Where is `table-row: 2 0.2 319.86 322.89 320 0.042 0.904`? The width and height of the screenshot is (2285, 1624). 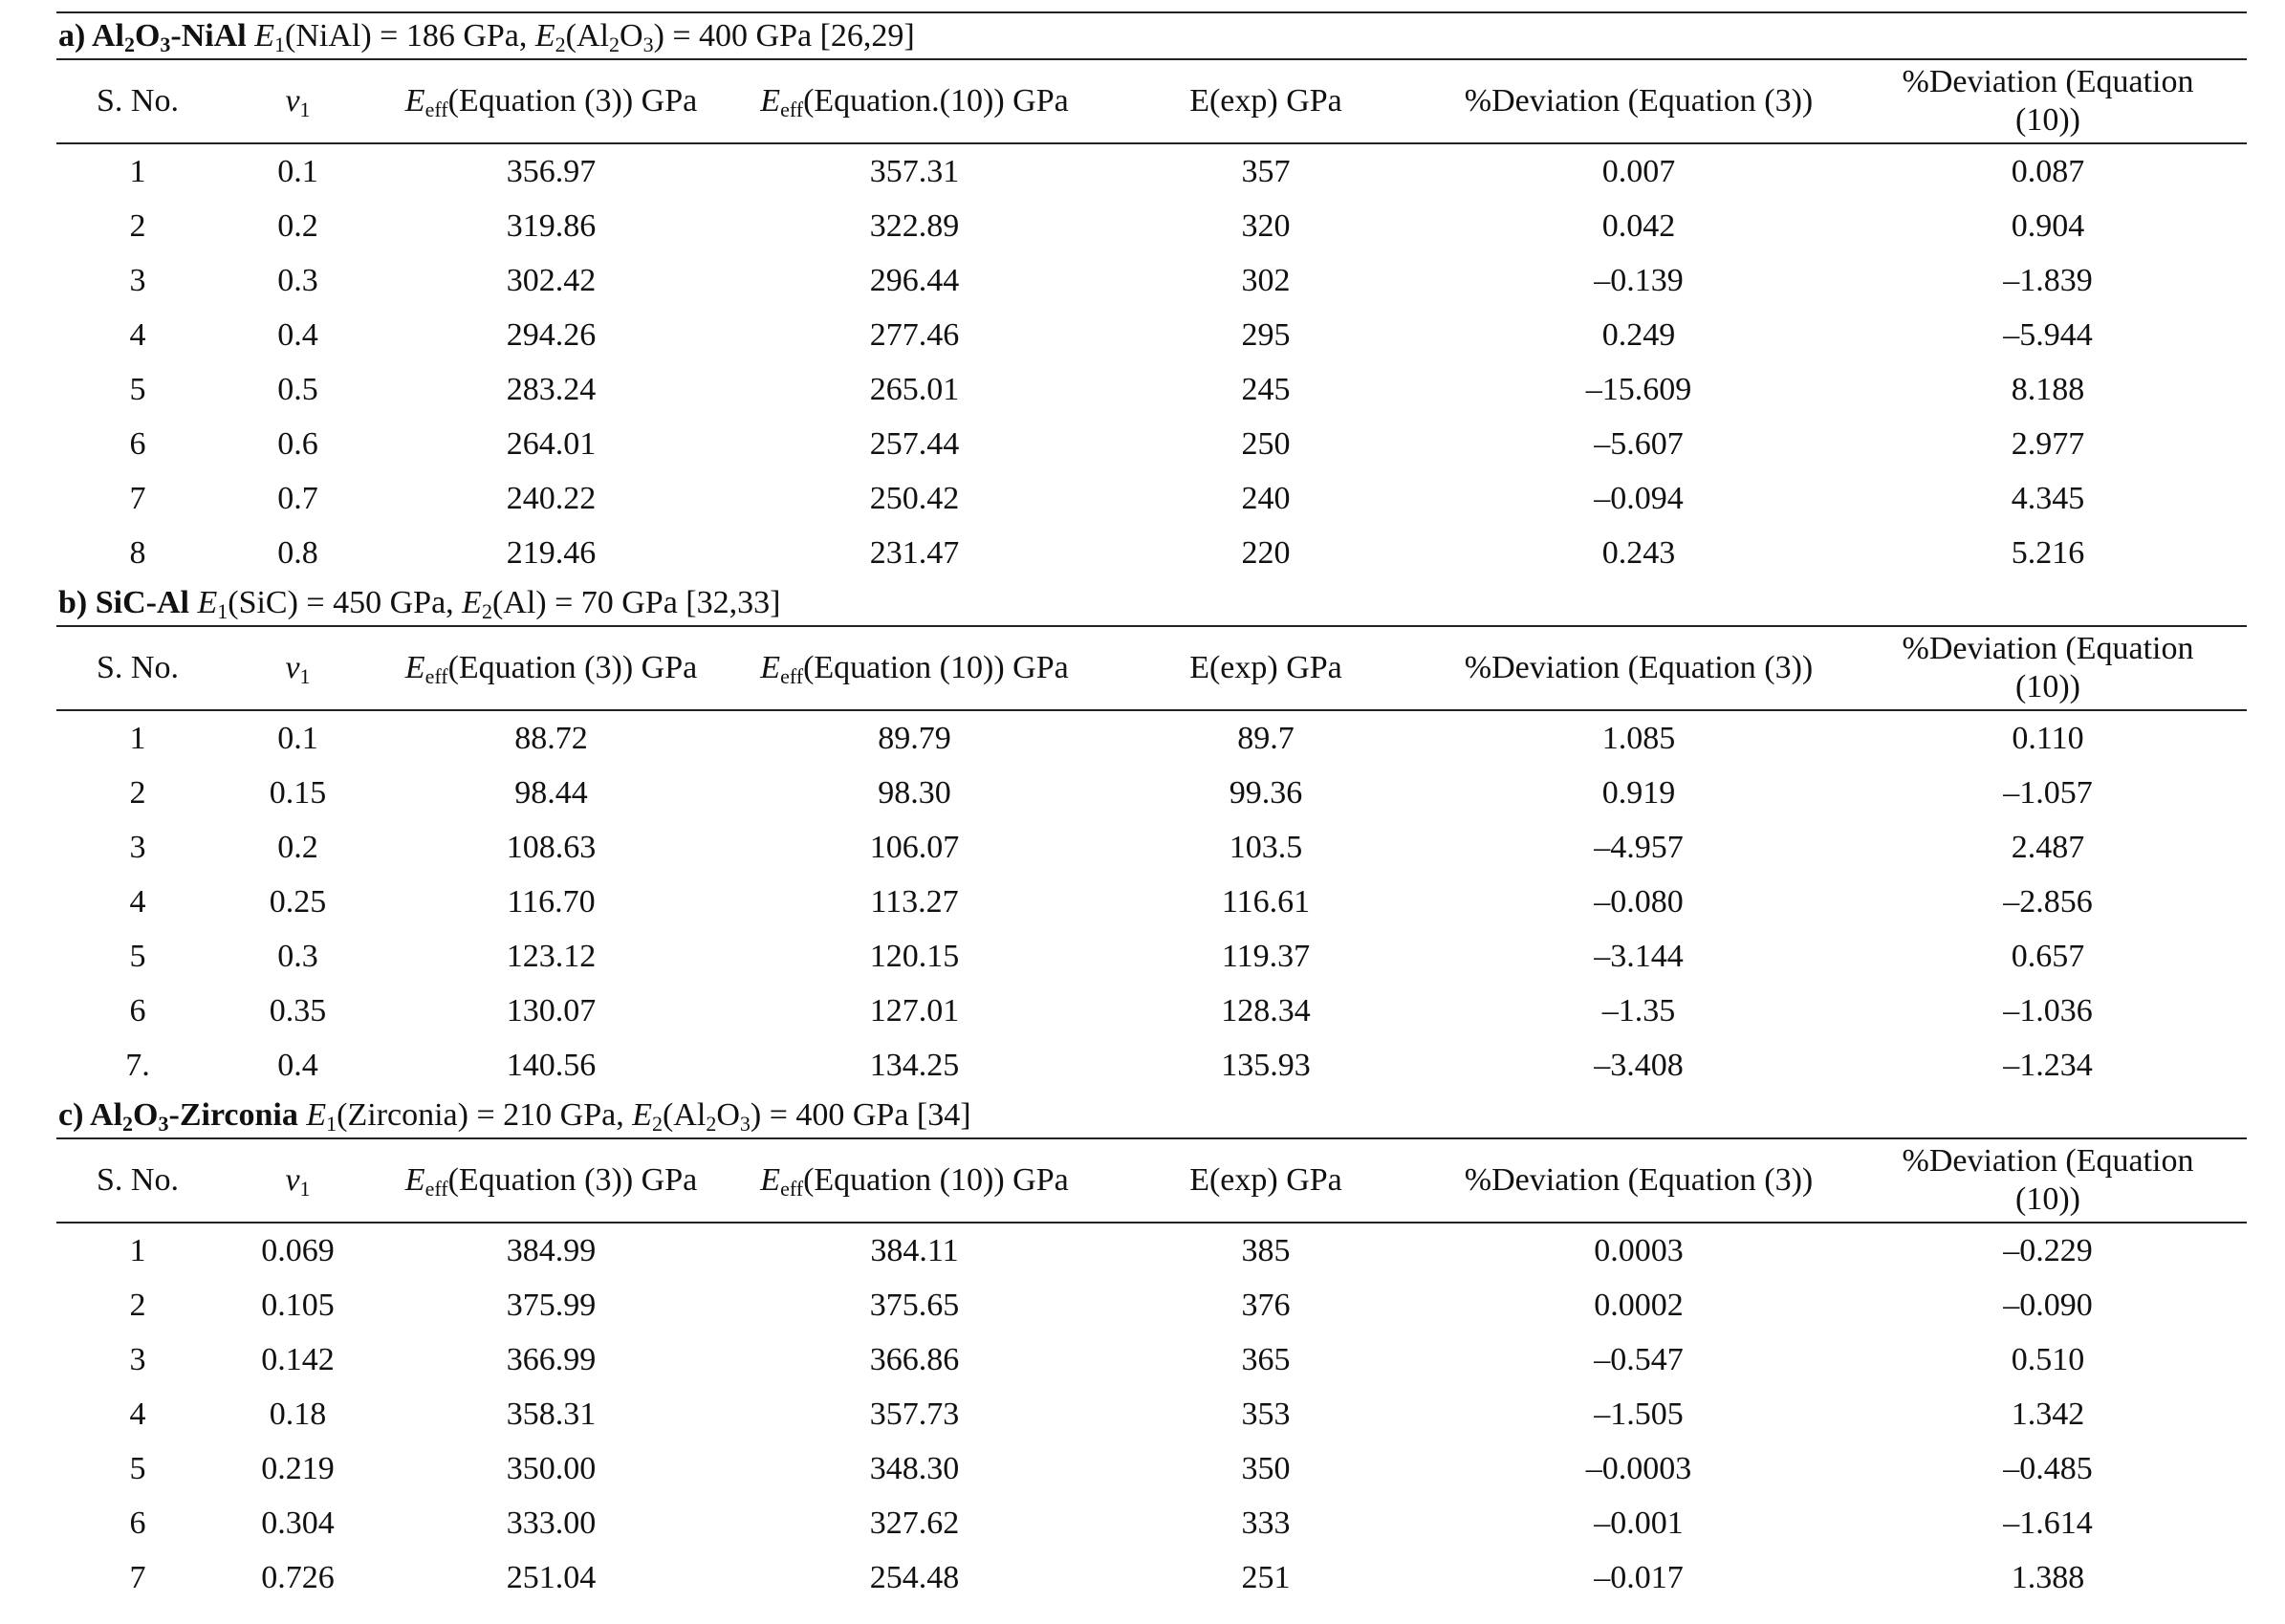
table-row: 2 0.2 319.86 322.89 320 0.042 0.904 is located at coordinates (1151, 226).